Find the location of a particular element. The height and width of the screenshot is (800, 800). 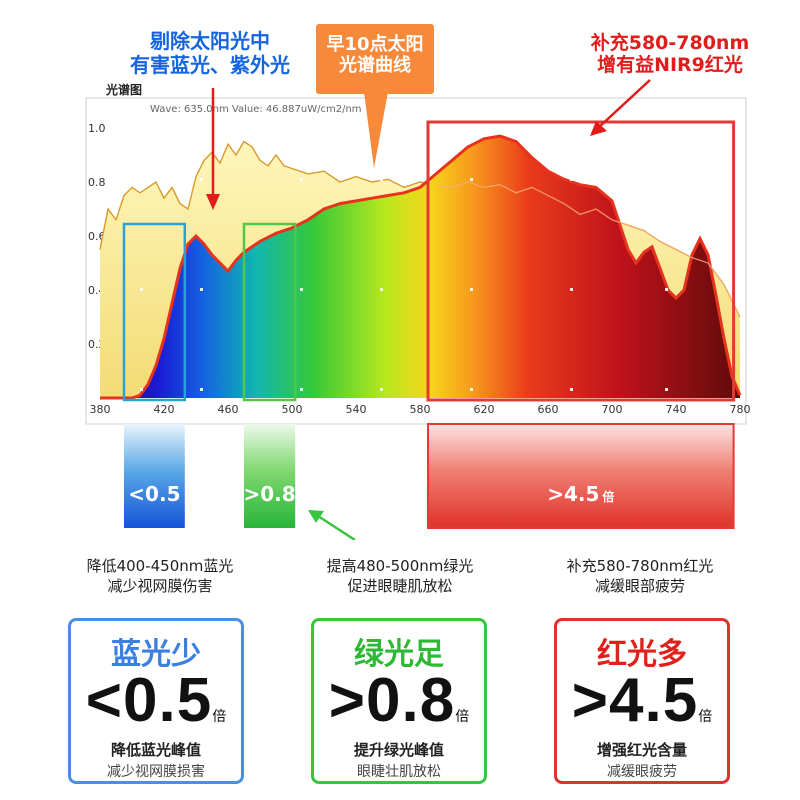

band-green-line1: 提高480-500nm绿光 is located at coordinates (400, 566).